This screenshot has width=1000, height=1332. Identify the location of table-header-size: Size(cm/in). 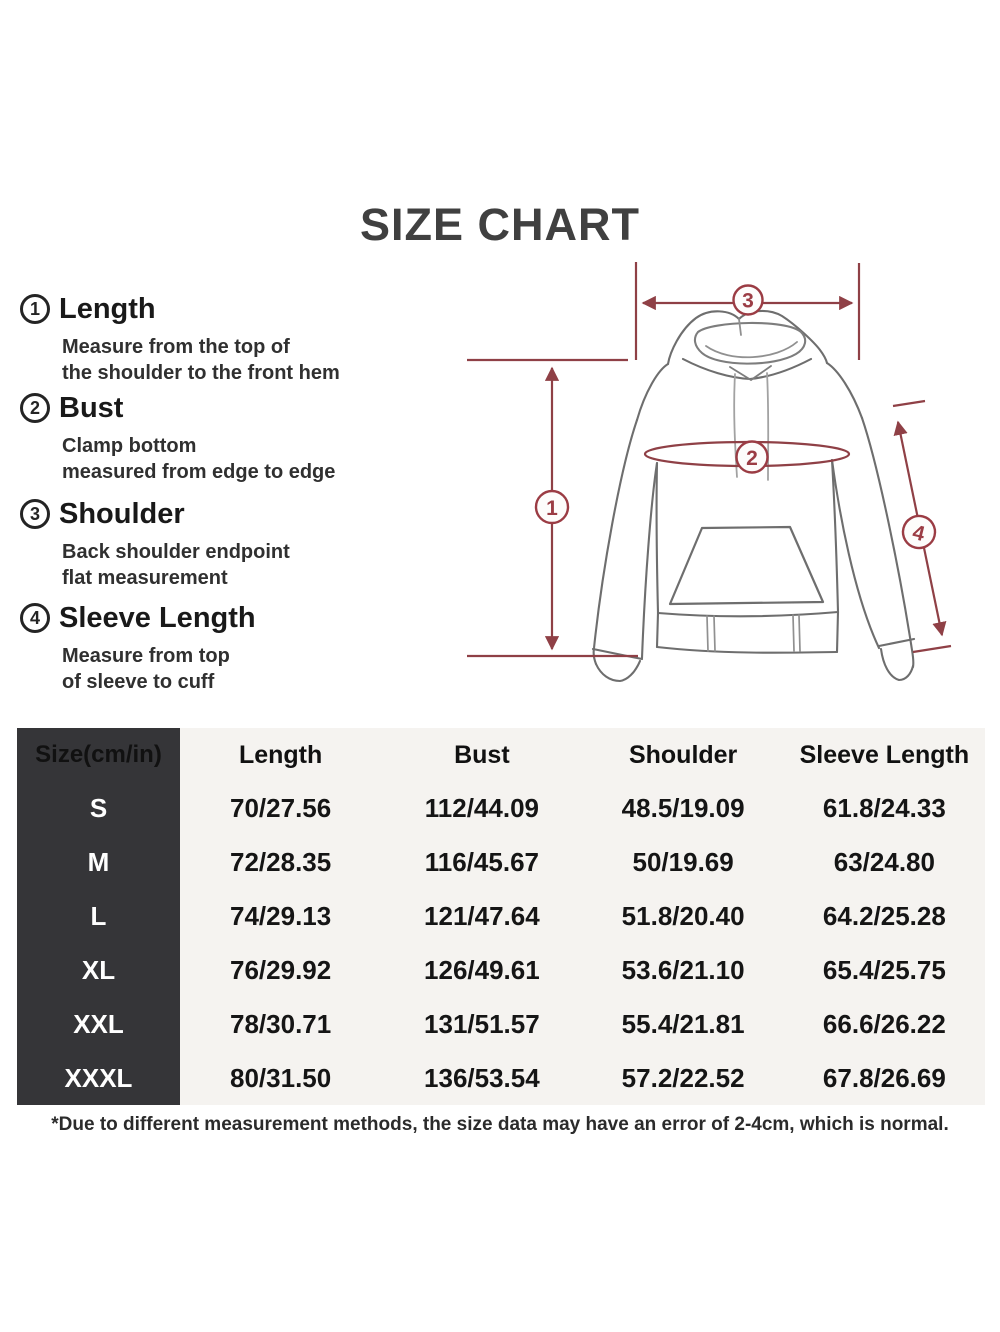
(98, 755).